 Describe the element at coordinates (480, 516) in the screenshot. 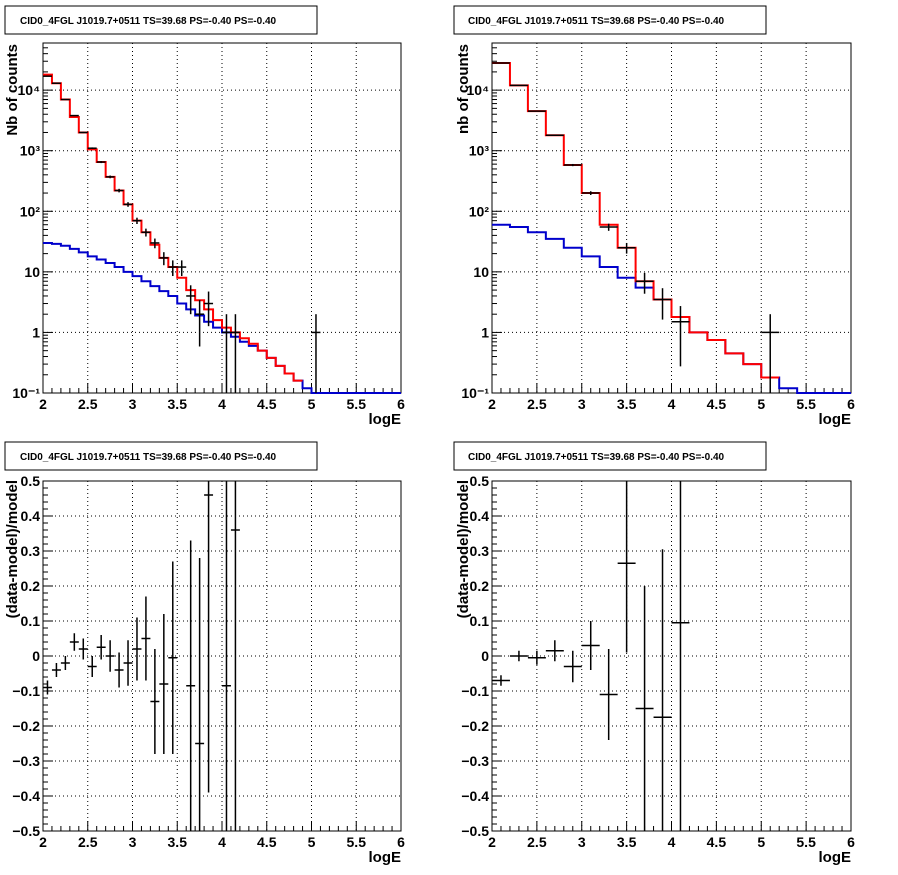

I see `y-tick-label: 0.4` at that location.